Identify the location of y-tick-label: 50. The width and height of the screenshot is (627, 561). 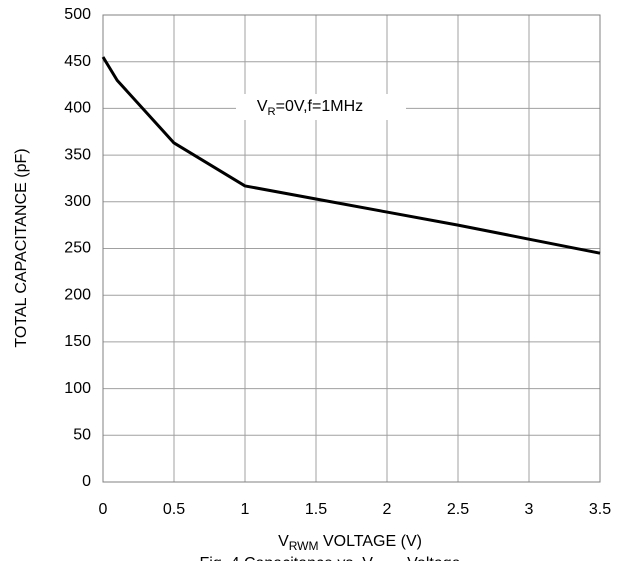
(82, 435).